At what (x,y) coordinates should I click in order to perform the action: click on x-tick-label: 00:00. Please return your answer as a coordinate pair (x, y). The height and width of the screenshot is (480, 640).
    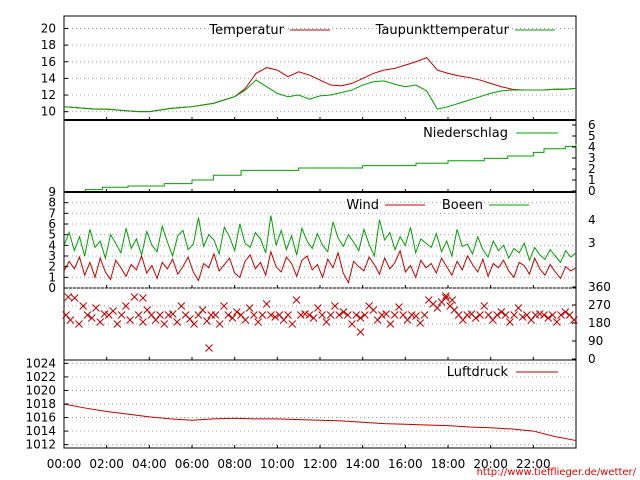
    Looking at the image, I should click on (64, 464).